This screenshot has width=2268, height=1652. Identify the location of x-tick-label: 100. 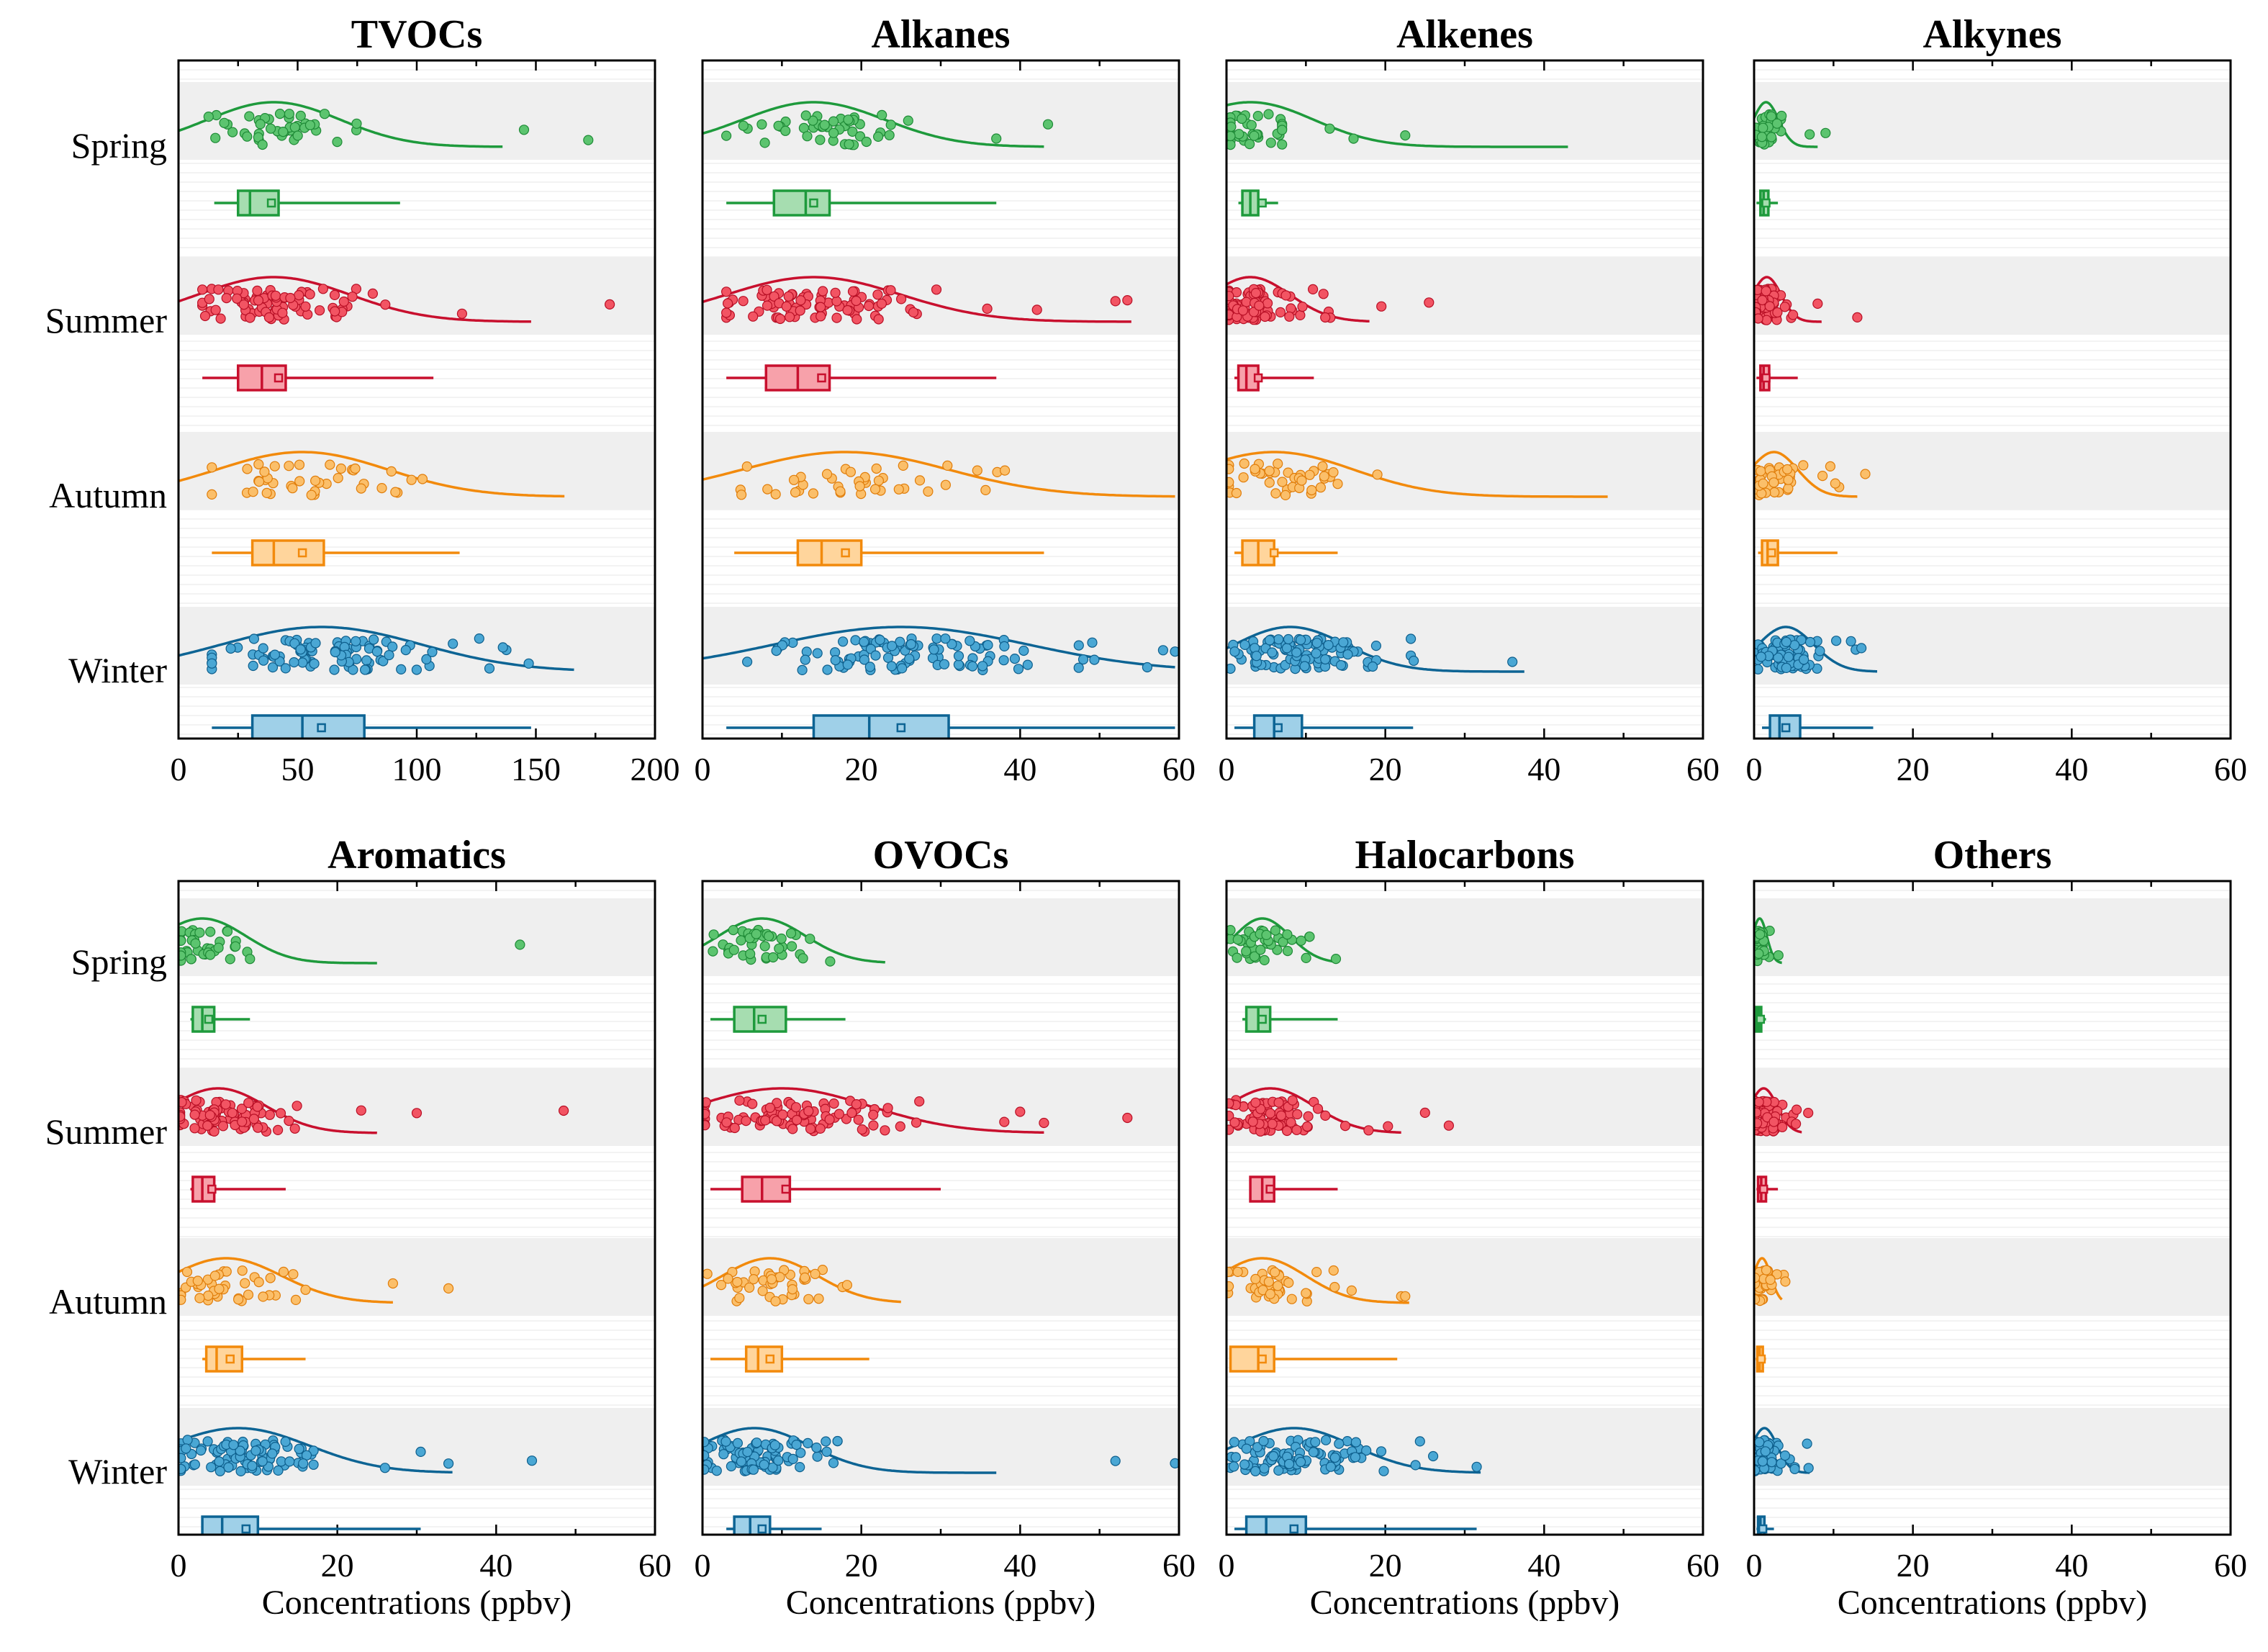
(417, 769).